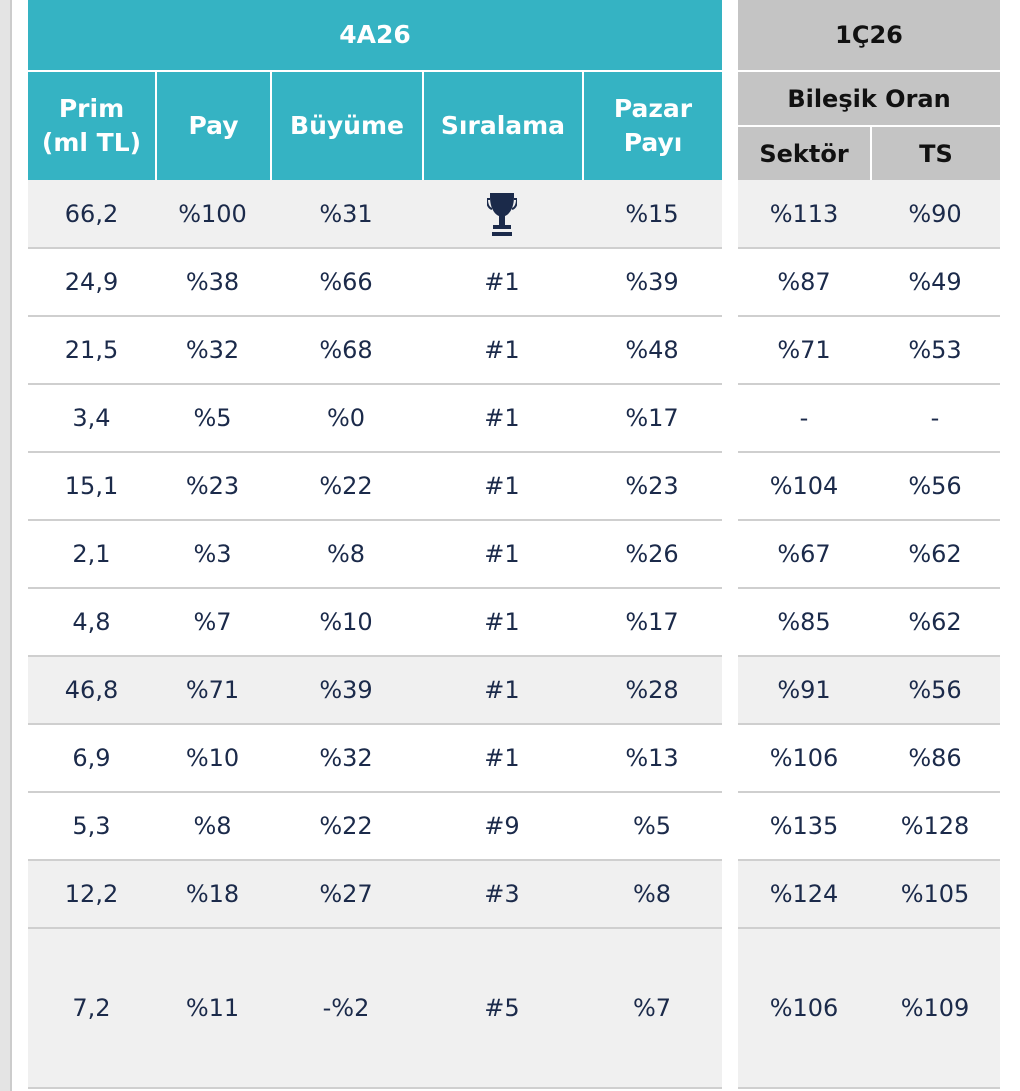 The image size is (1020, 1091). I want to click on cell: 5,3, so click(91, 826).